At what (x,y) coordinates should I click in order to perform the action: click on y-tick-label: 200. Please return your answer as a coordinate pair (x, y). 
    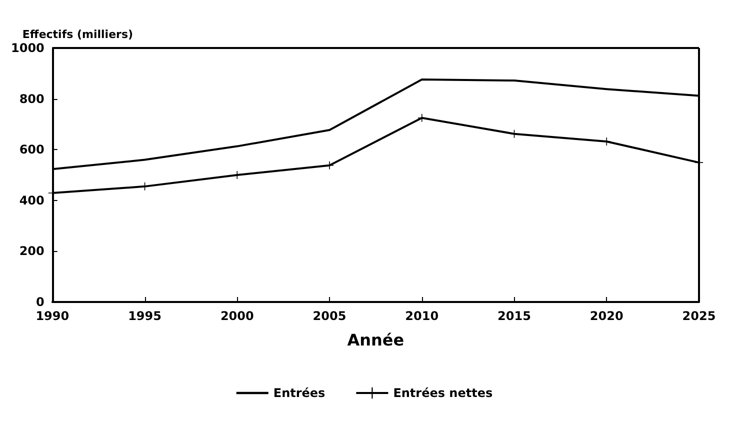
    Looking at the image, I should click on (31, 251).